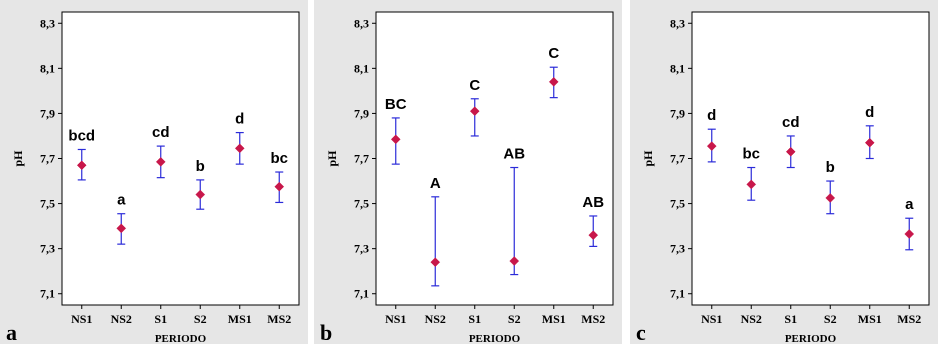 The width and height of the screenshot is (938, 344). What do you see at coordinates (11, 332) in the screenshot?
I see `panel-letter: a` at bounding box center [11, 332].